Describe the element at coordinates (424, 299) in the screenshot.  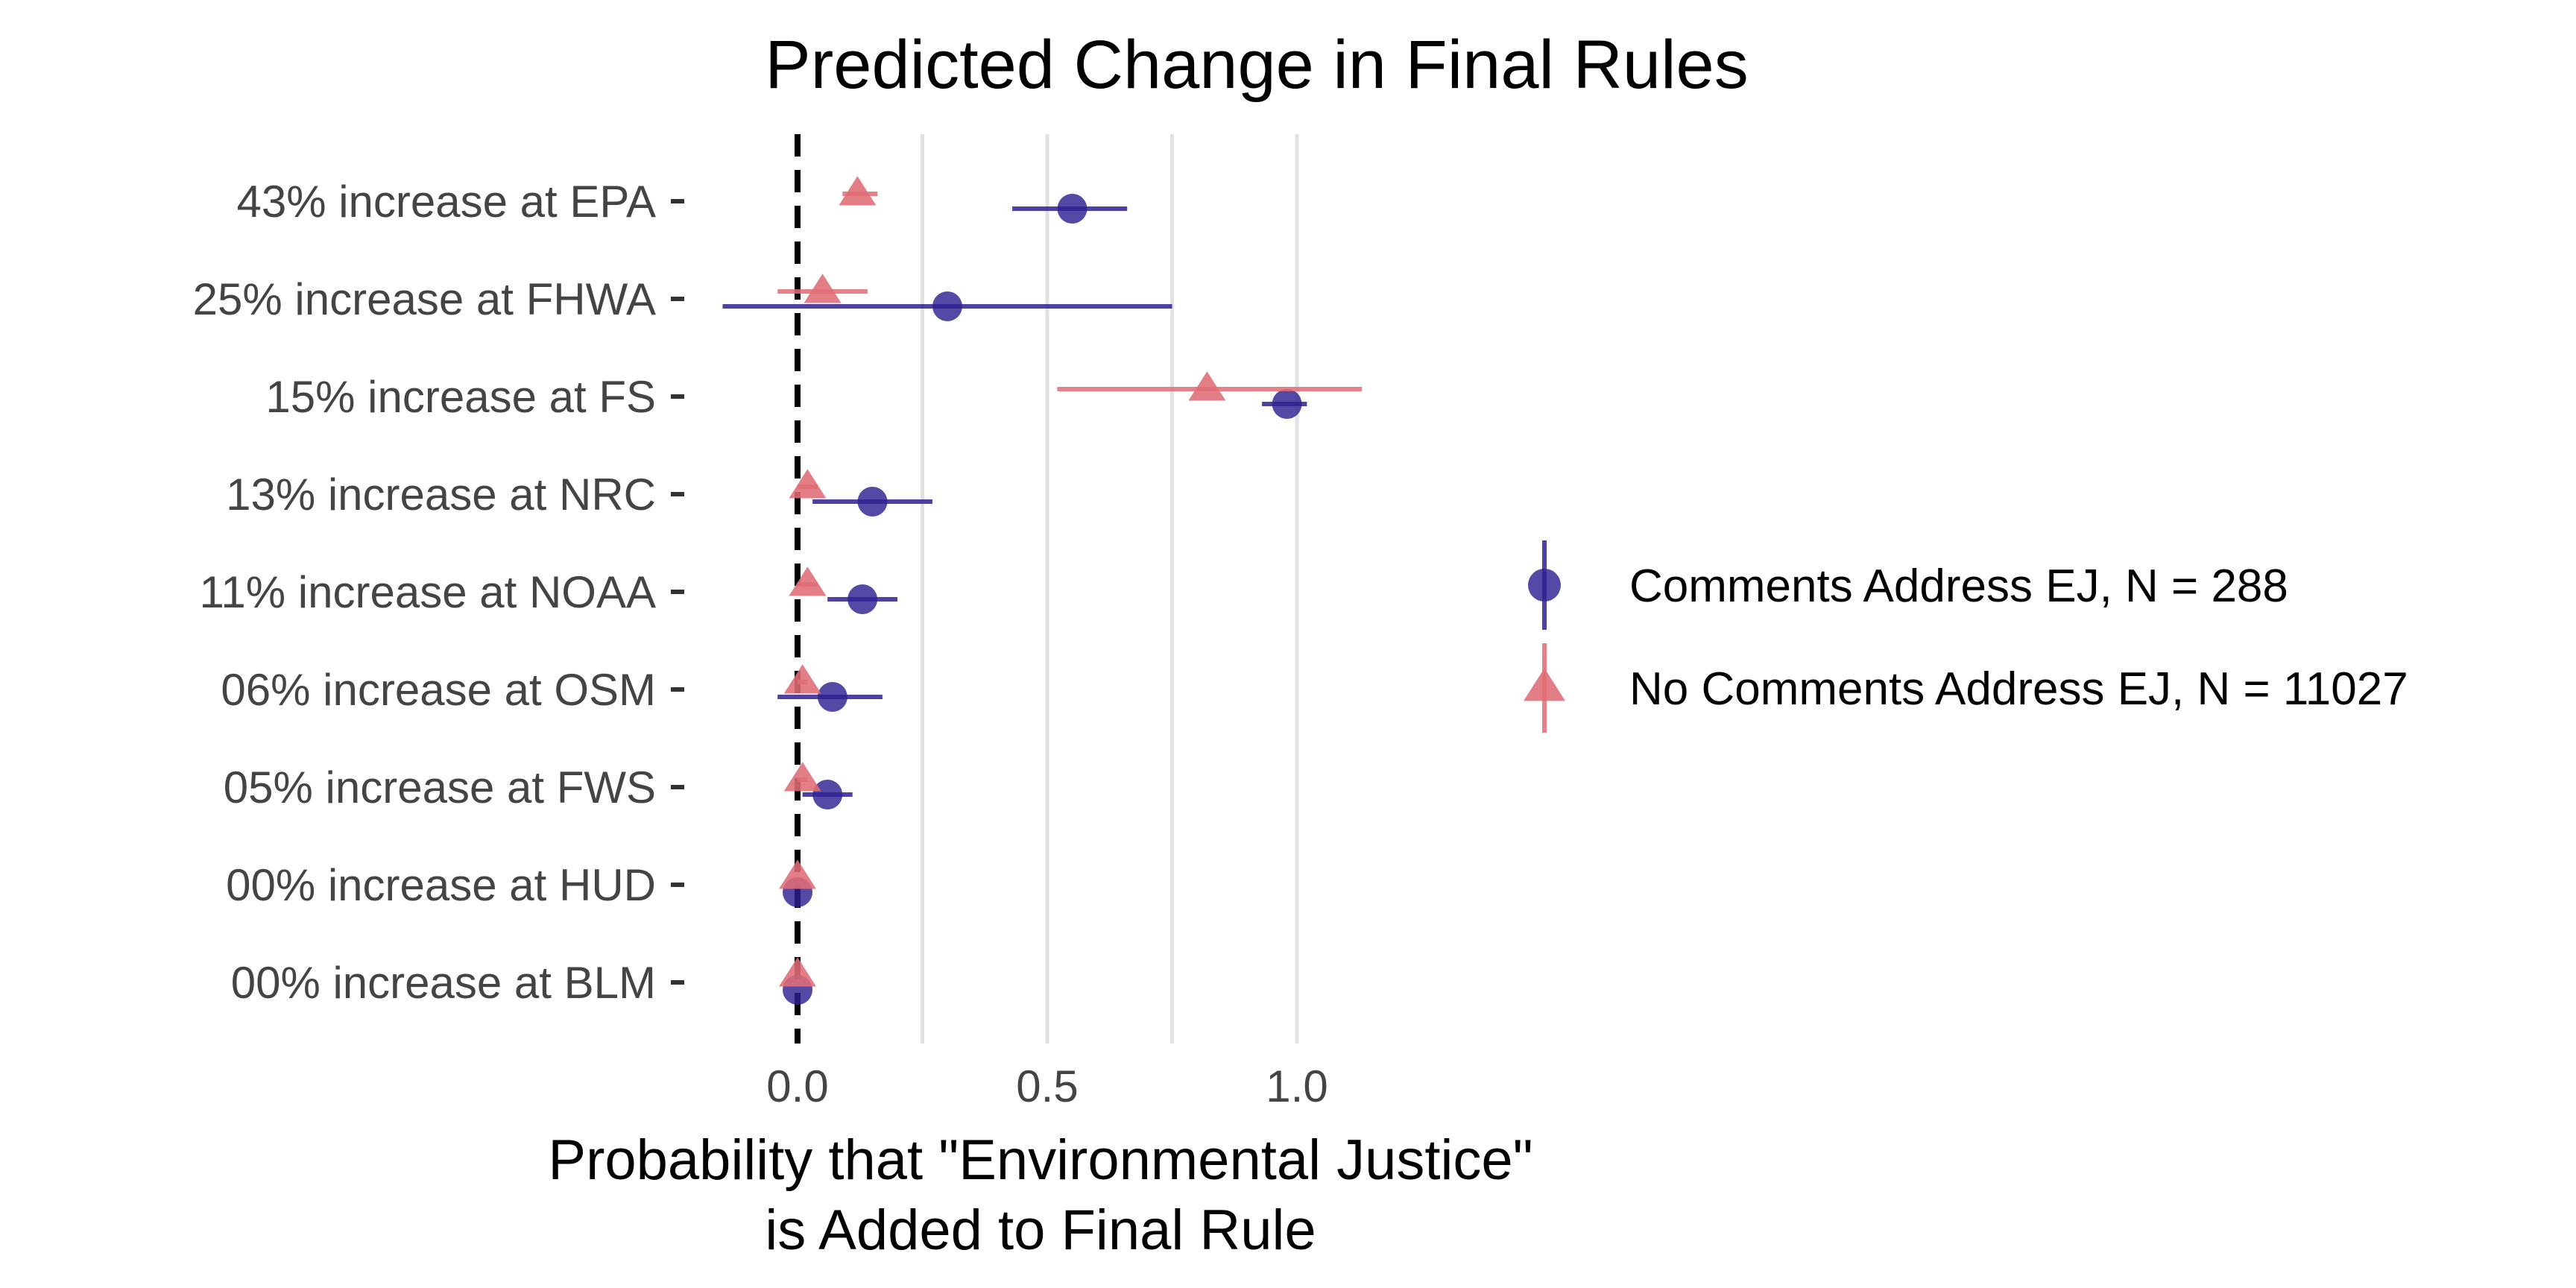
I see `y-tick-label: 25% increase at FHWA` at that location.